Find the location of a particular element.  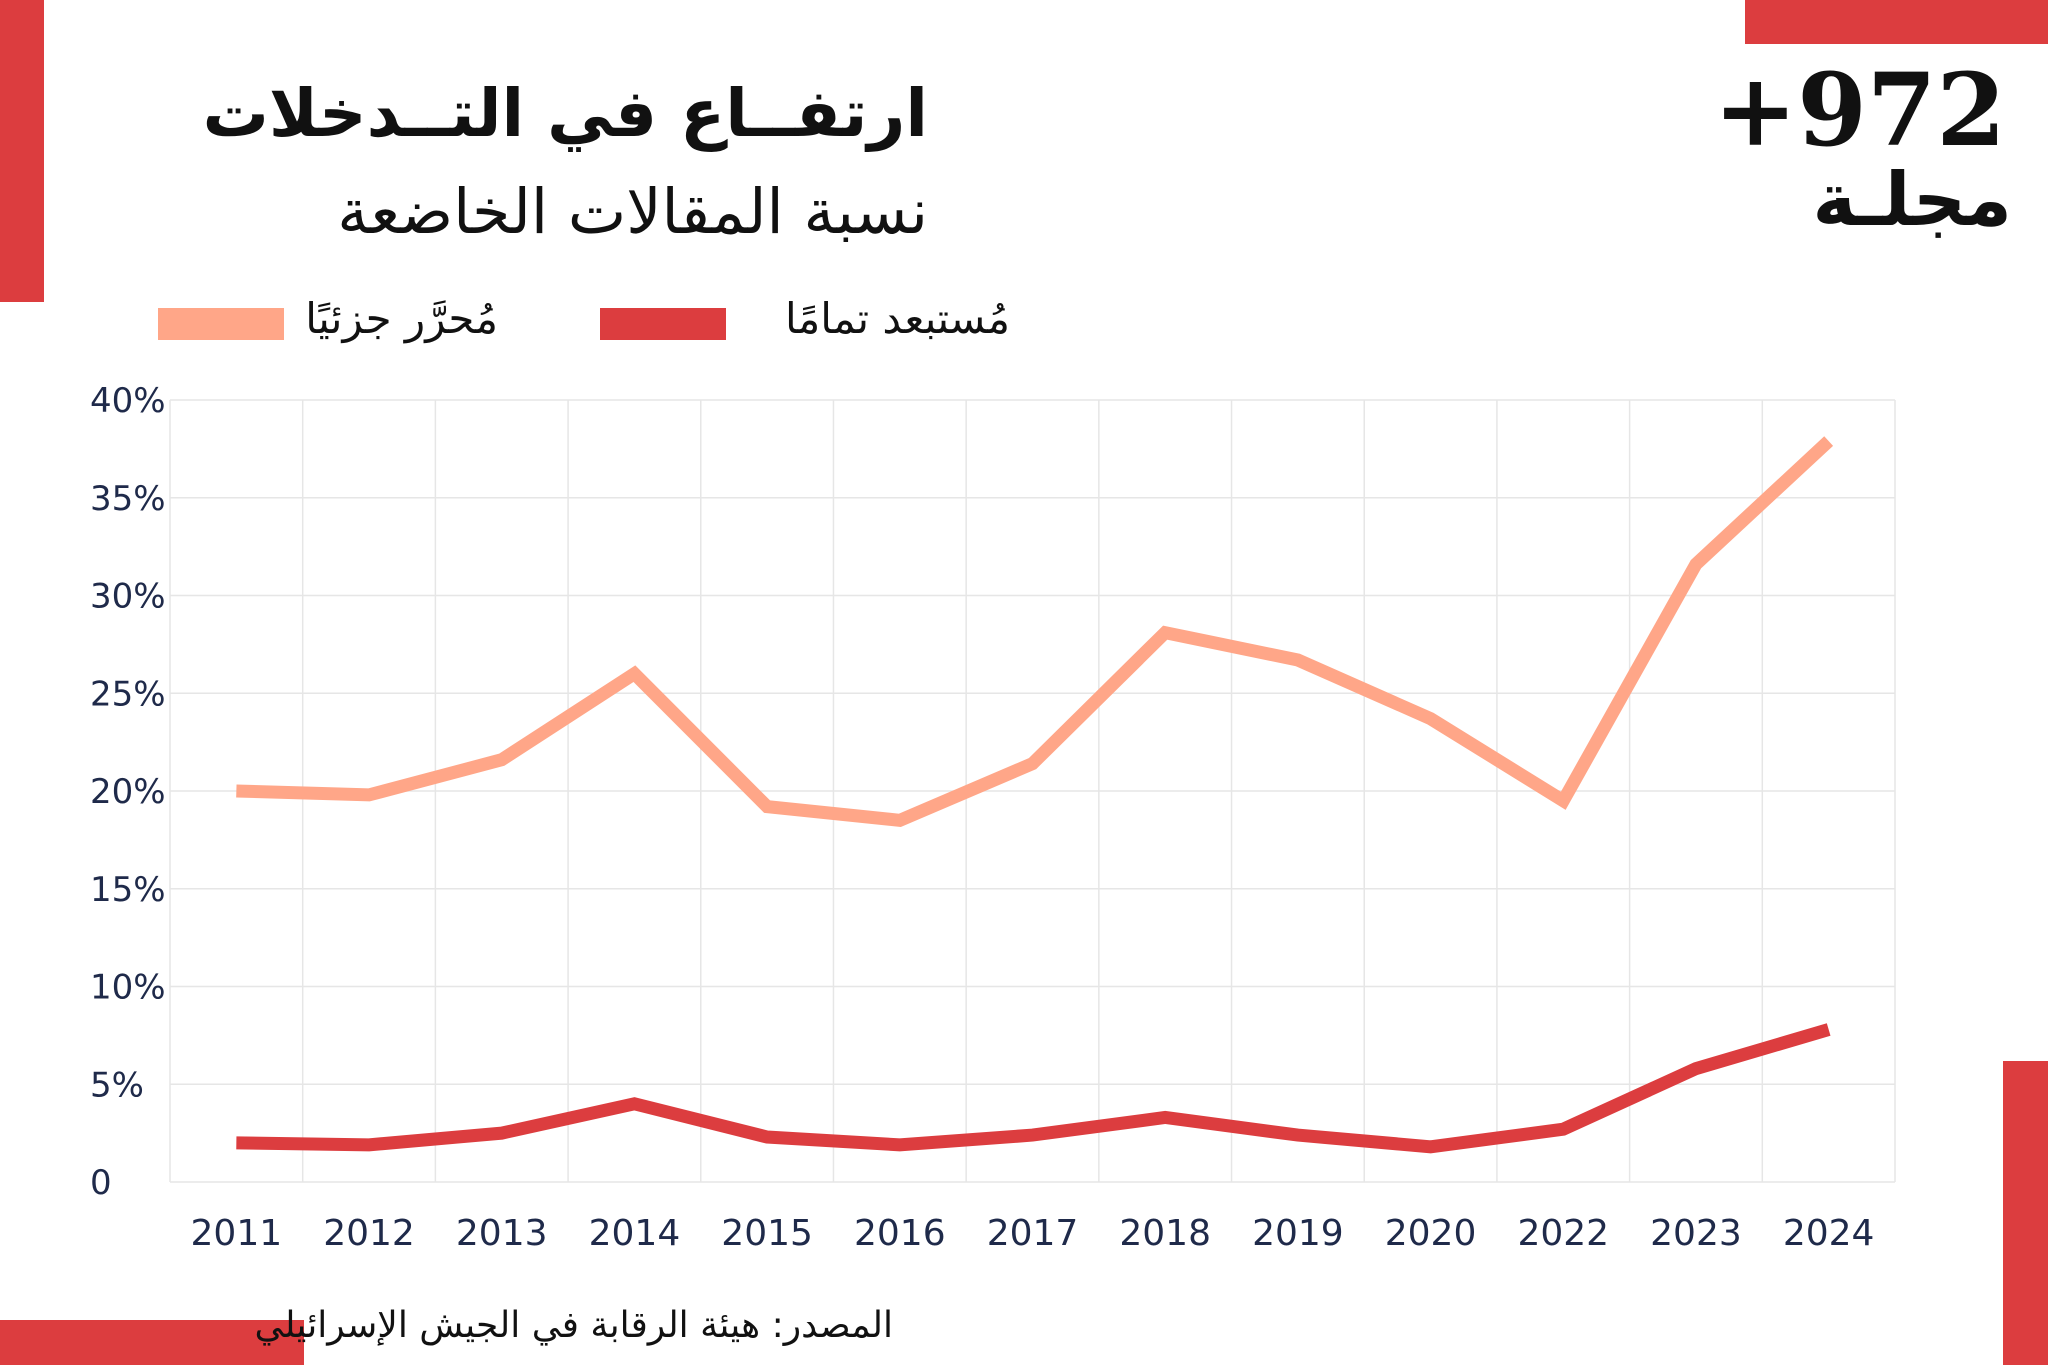

legend-item-full: مُستبعد تمامًا is located at coordinates (805, 320).